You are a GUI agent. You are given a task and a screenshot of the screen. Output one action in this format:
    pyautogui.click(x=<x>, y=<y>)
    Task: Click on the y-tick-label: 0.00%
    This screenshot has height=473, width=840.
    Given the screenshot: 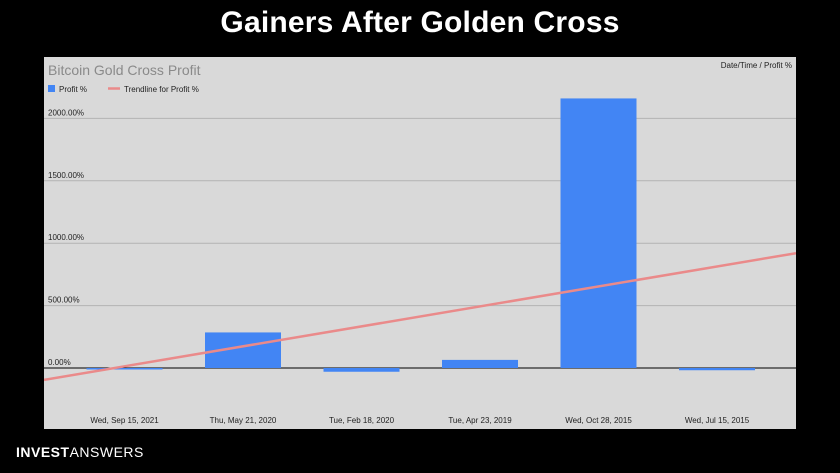 What is the action you would take?
    pyautogui.click(x=59, y=362)
    